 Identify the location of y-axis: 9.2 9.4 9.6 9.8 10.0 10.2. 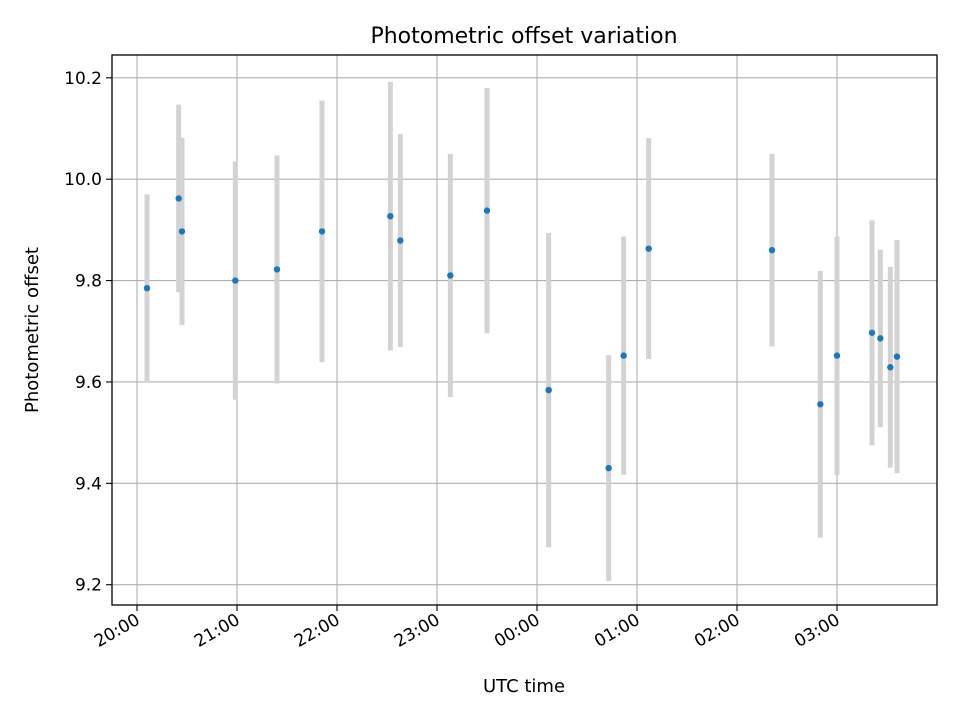
(88, 332).